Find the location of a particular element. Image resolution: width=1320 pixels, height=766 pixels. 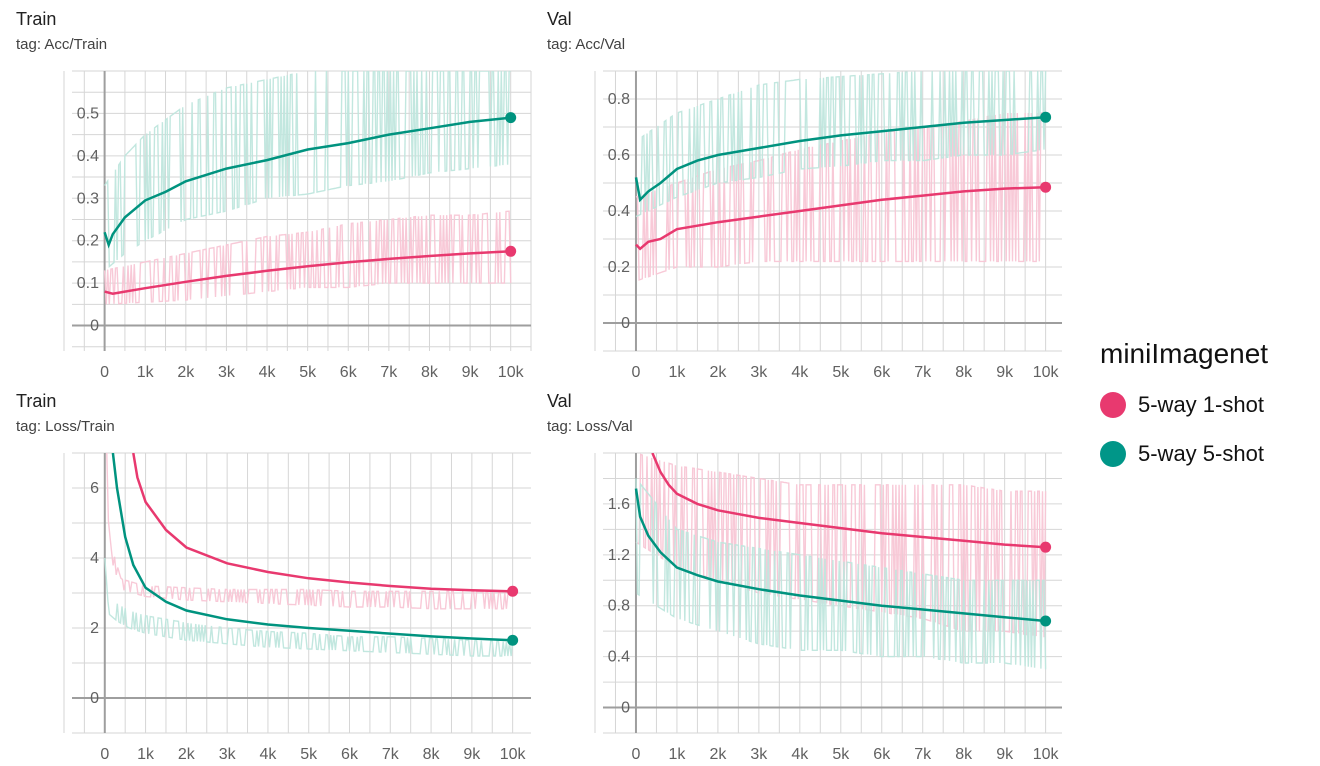

y-tick-label: 0.1 is located at coordinates (88, 283).